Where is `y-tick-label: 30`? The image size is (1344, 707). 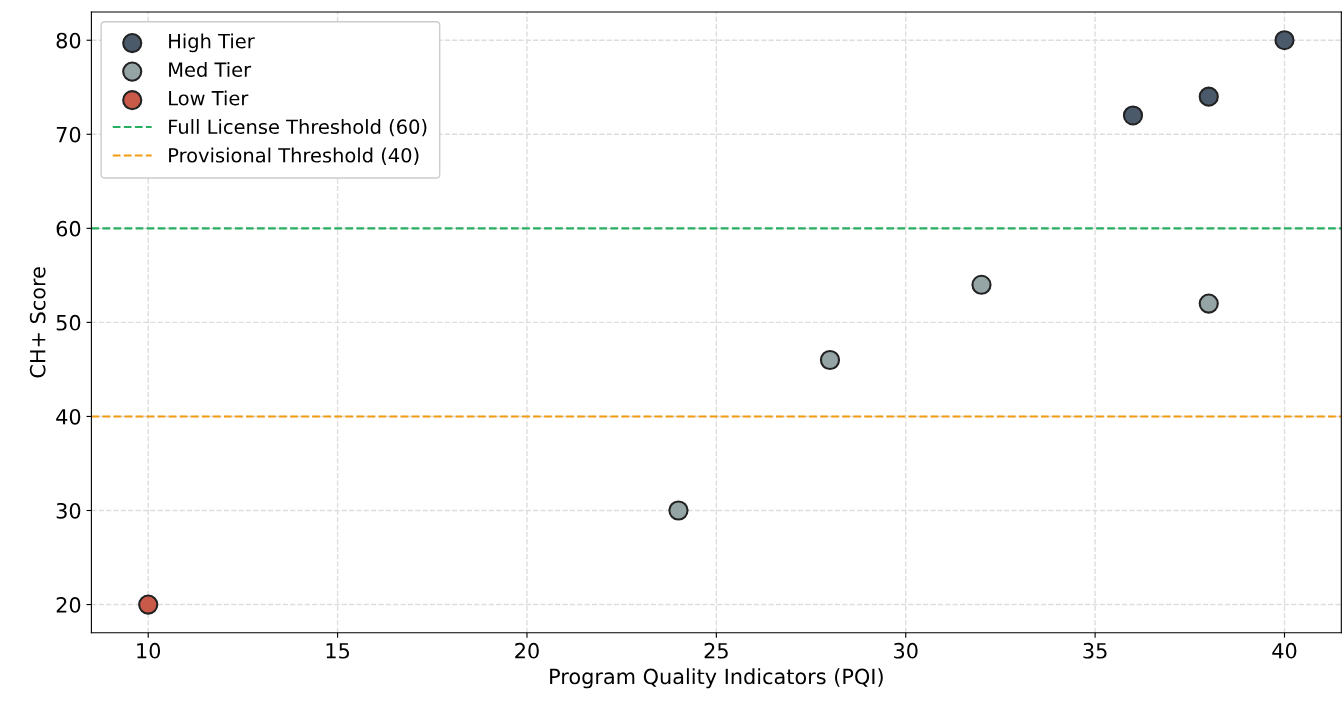
y-tick-label: 30 is located at coordinates (68, 510).